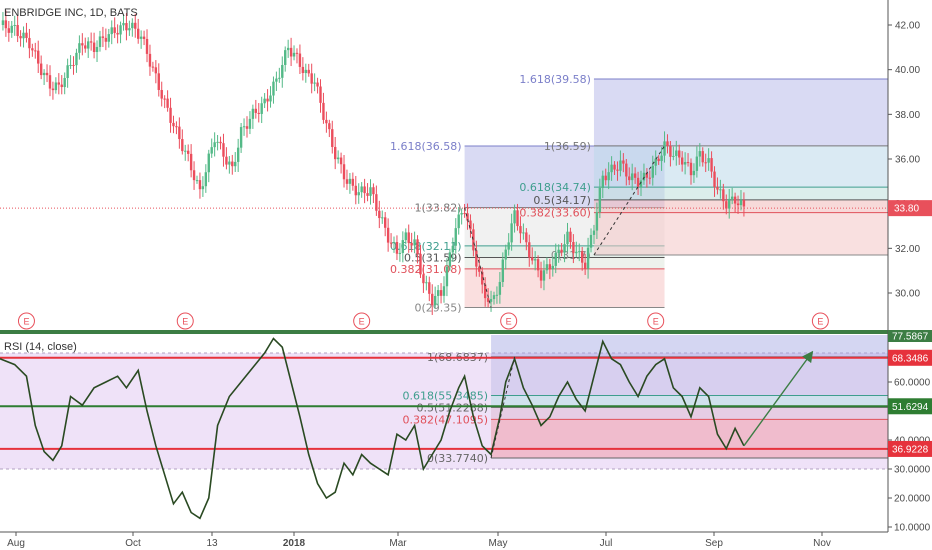 This screenshot has height=550, width=932. What do you see at coordinates (457, 458) in the screenshot?
I see `rsi-fib-label: 0(33.7740)` at bounding box center [457, 458].